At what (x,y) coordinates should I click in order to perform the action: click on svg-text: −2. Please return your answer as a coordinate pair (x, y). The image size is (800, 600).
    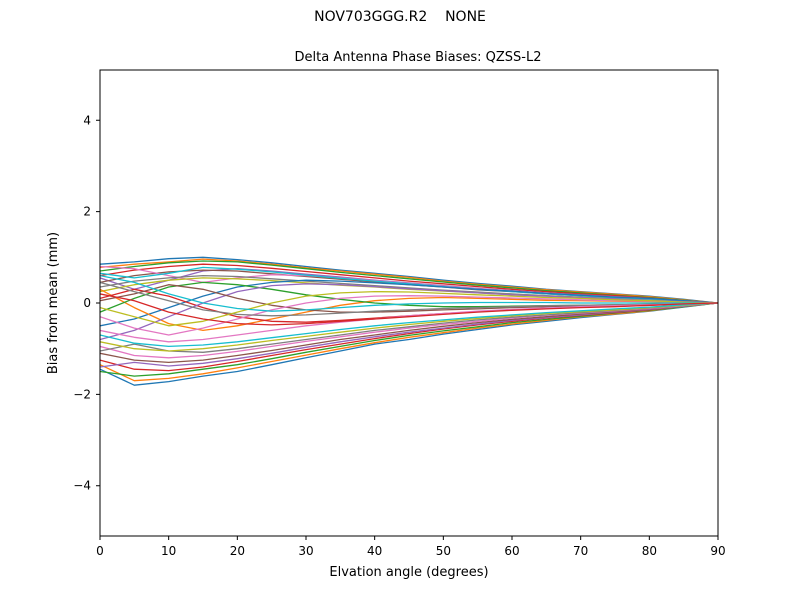
    Looking at the image, I should click on (82, 394).